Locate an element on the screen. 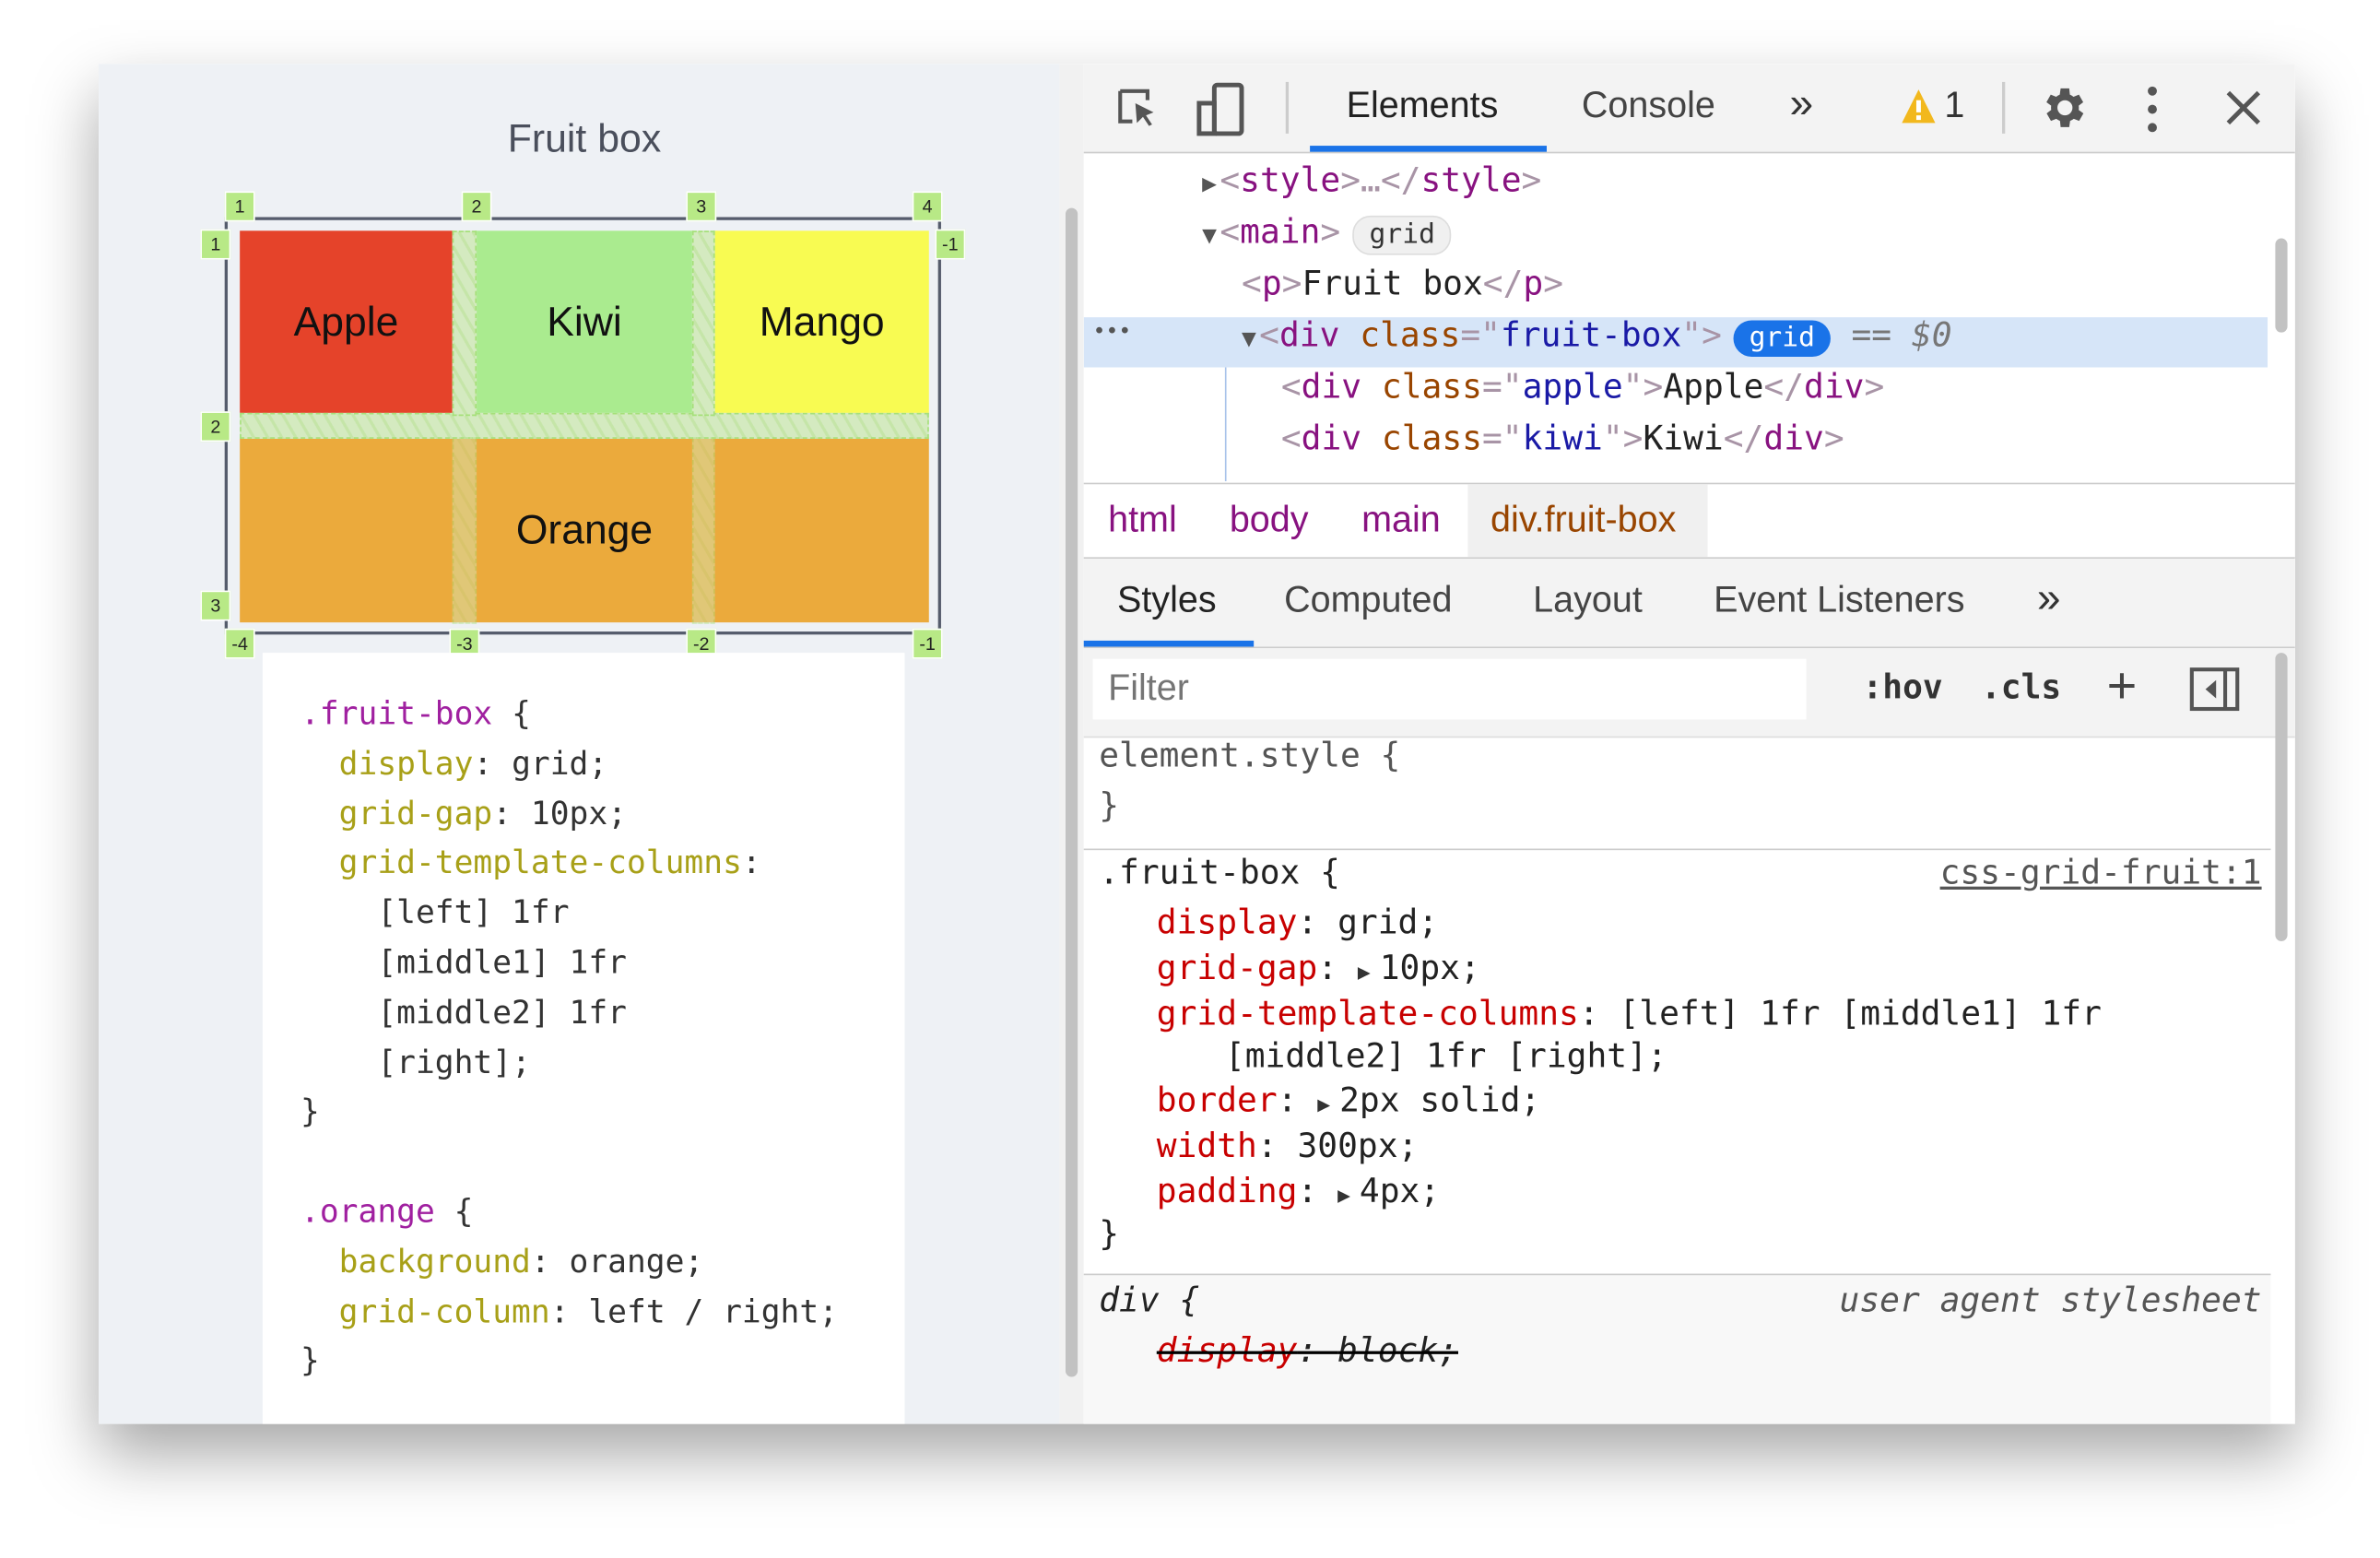  property-name: border is located at coordinates (1217, 1101).